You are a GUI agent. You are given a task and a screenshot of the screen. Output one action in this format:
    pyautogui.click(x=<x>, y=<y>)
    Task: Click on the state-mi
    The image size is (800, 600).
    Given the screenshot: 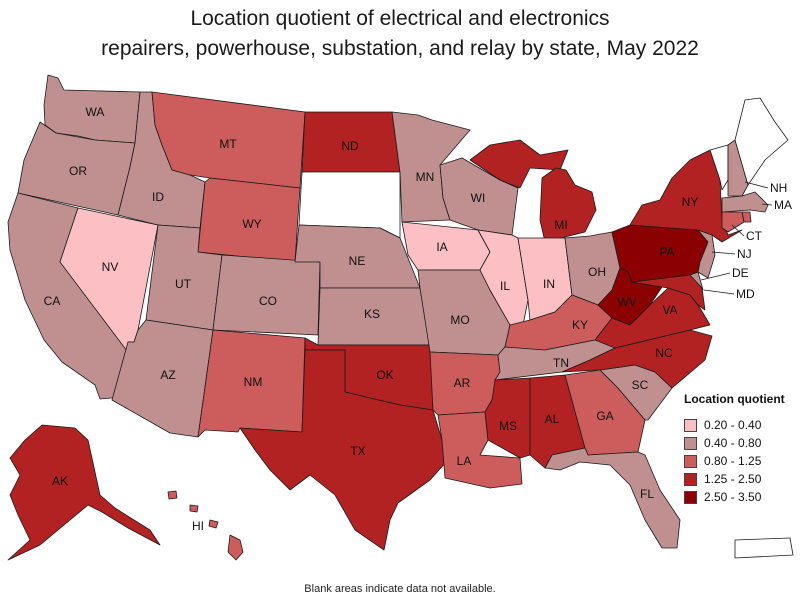 What is the action you would take?
    pyautogui.click(x=568, y=205)
    